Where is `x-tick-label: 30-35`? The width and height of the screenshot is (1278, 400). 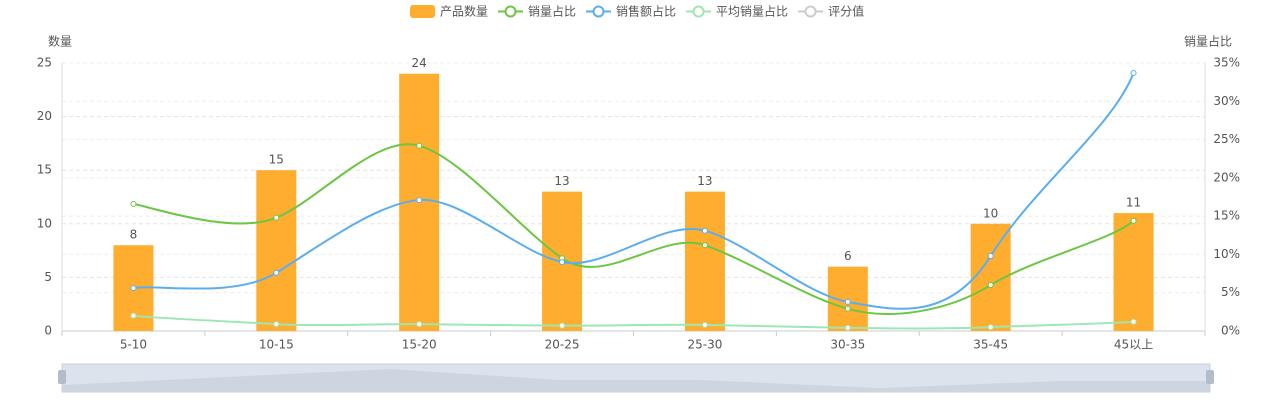
x-tick-label: 30-35 is located at coordinates (847, 345).